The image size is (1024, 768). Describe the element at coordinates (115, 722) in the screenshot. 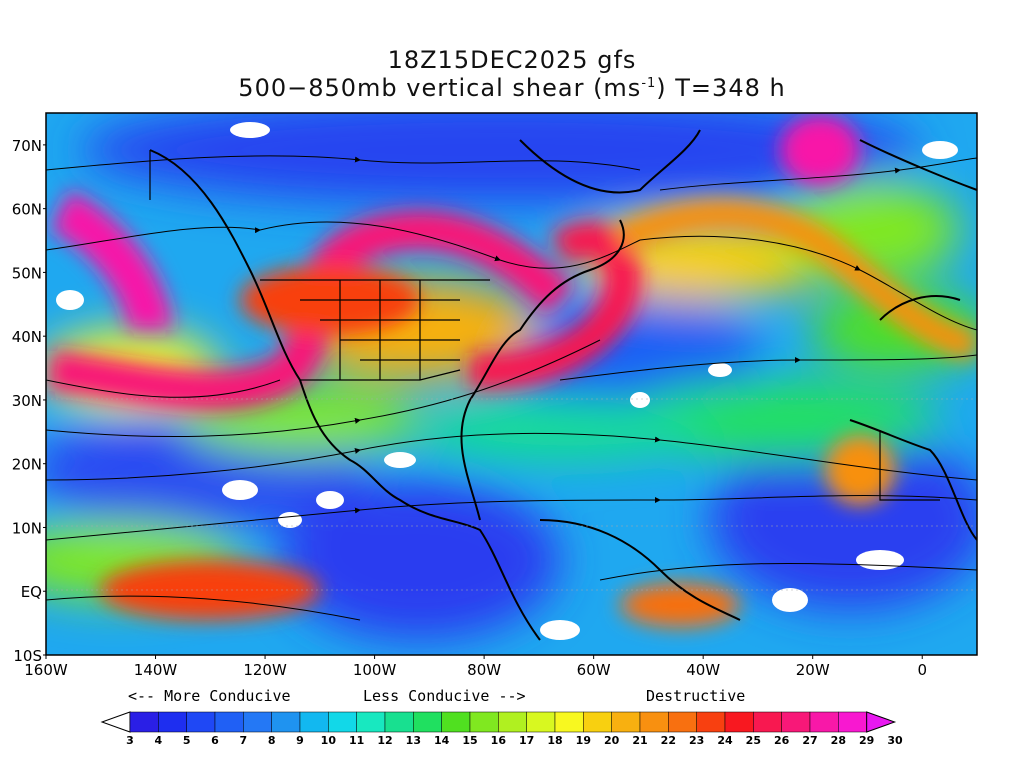

I see `colorbar-left-triangle` at that location.